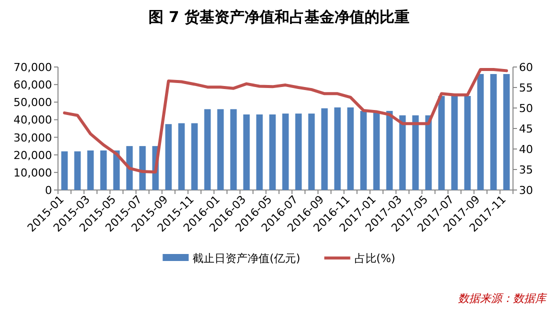  What do you see at coordinates (375, 258) in the screenshot?
I see `legend-label: 占比(%)` at bounding box center [375, 258].